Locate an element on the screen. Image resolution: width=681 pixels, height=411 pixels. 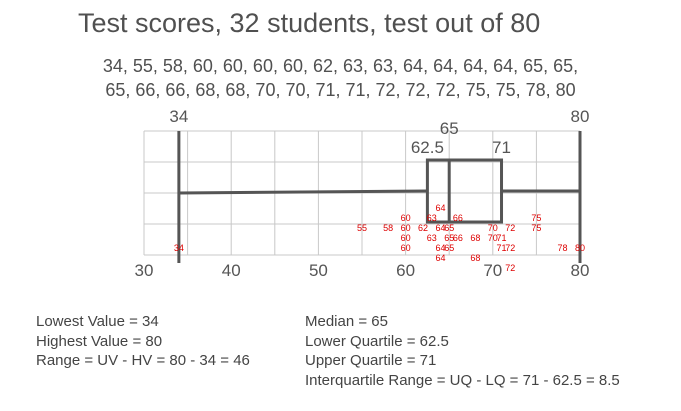
tick-label: 30 is located at coordinates (144, 270).